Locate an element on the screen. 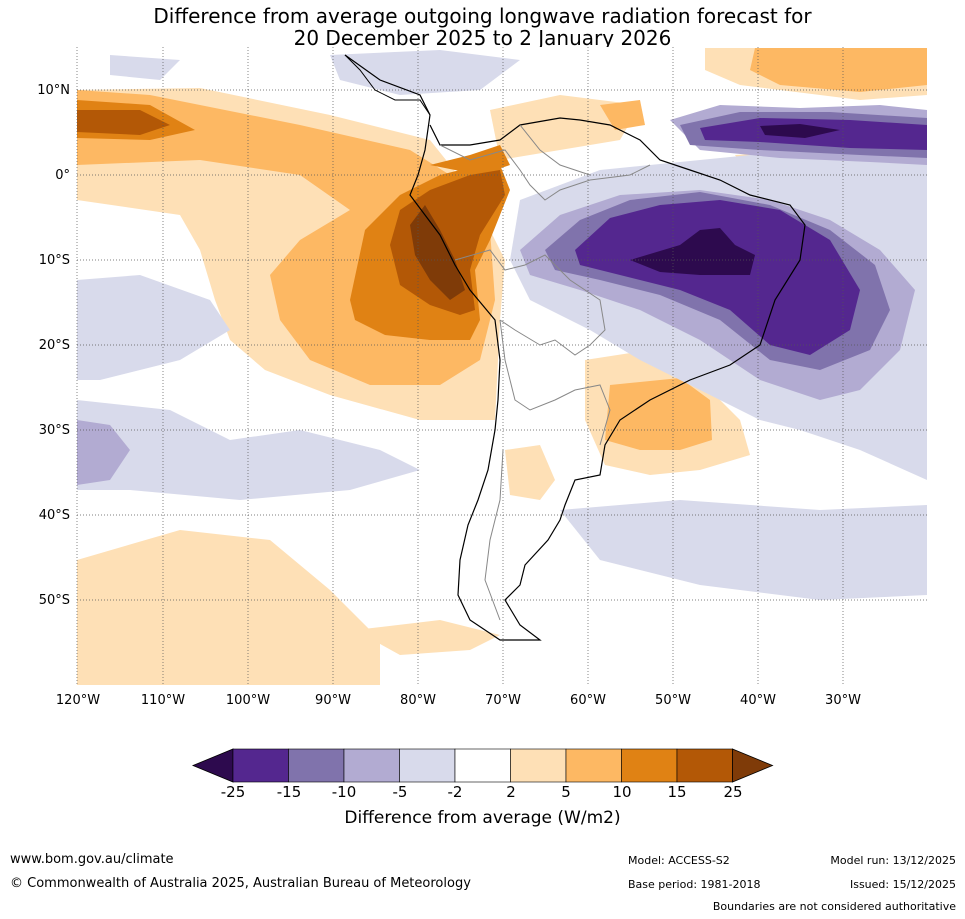 The image size is (965, 919). latitude-label: 0° is located at coordinates (62, 175).